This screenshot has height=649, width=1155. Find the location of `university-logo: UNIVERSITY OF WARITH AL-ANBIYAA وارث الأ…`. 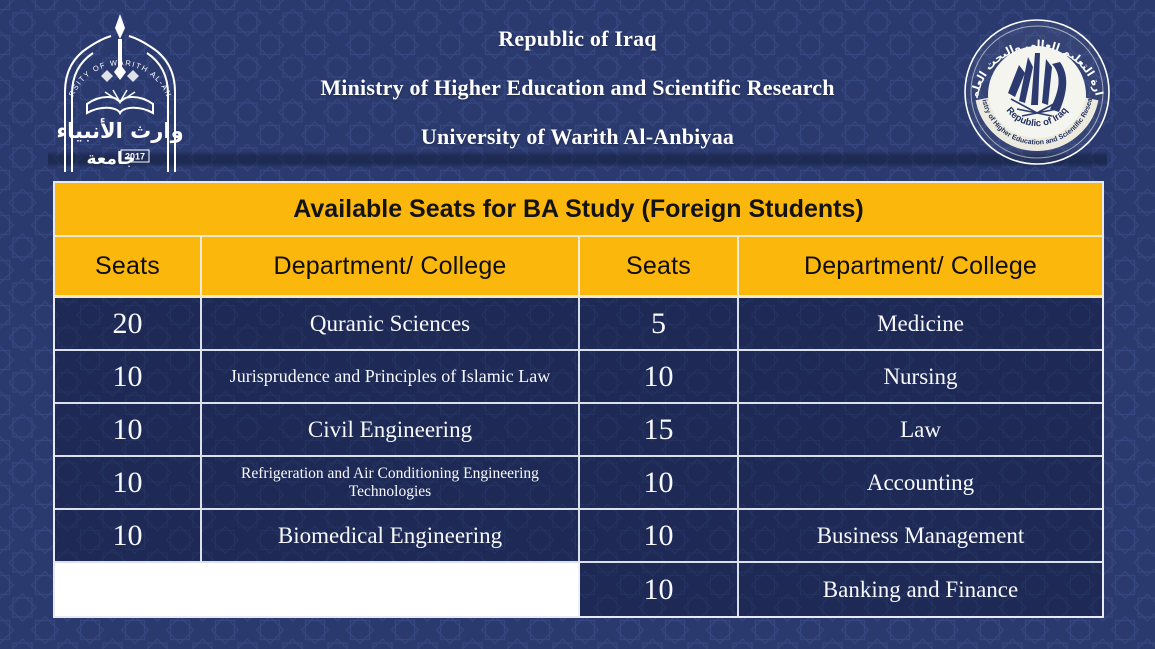

university-logo: UNIVERSITY OF WARITH AL-ANBIYAA وارث الأ… is located at coordinates (114, 92).